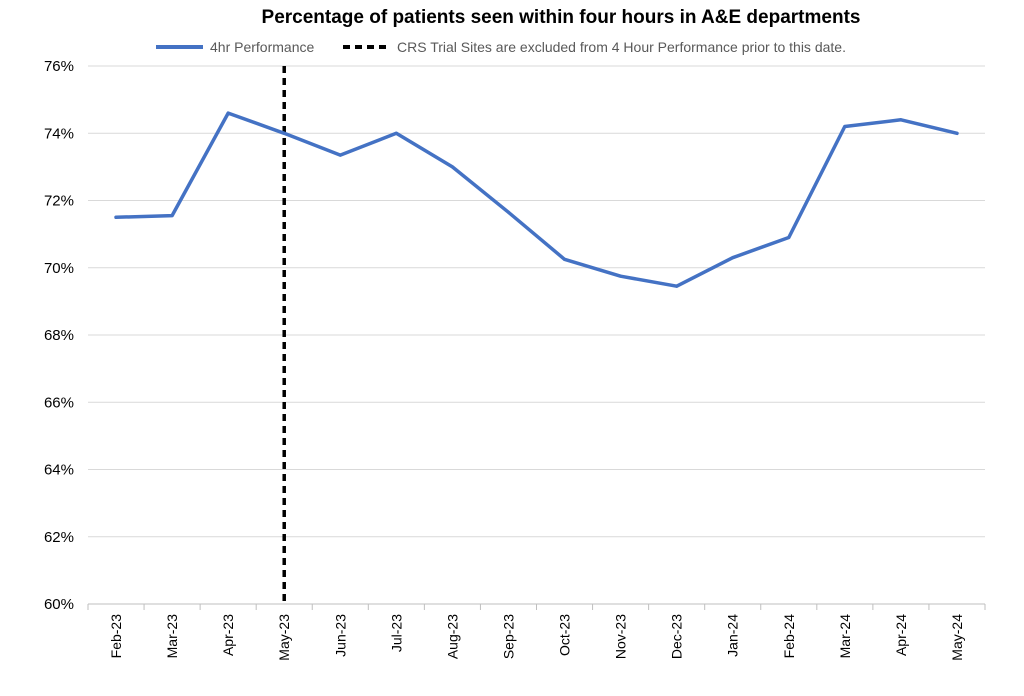  I want to click on y-tick-label: 70%, so click(59, 268).